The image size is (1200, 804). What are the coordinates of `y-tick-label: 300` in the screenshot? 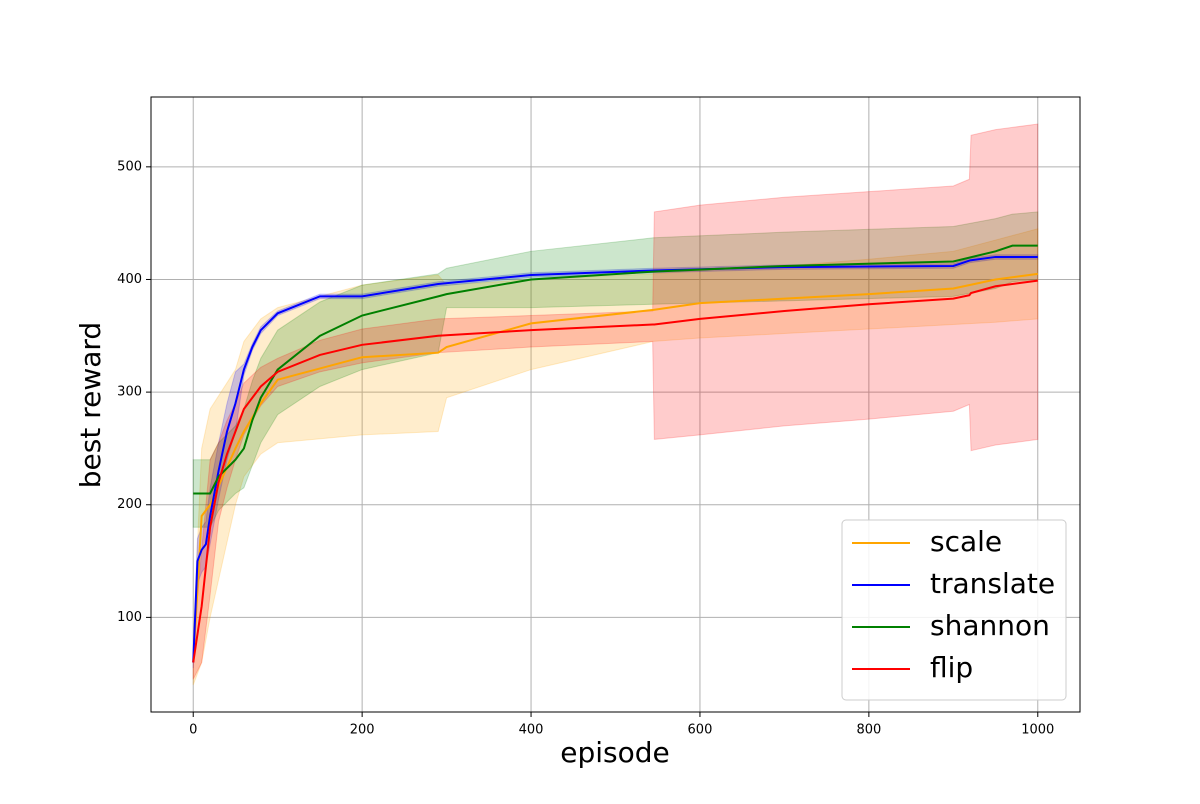 It's located at (129, 392).